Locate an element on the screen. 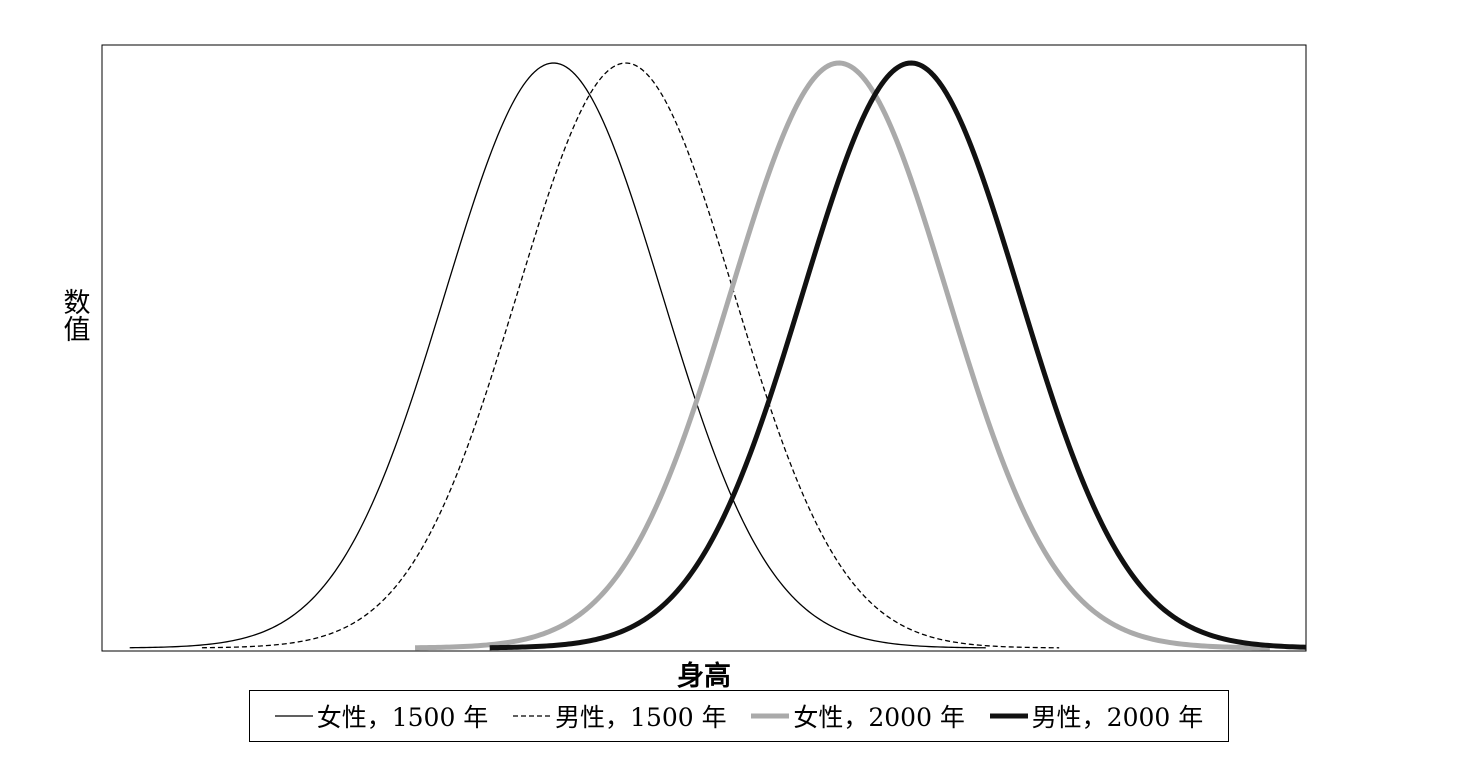  legend-item-female-2000: 女性，2000 年 is located at coordinates (858, 716).